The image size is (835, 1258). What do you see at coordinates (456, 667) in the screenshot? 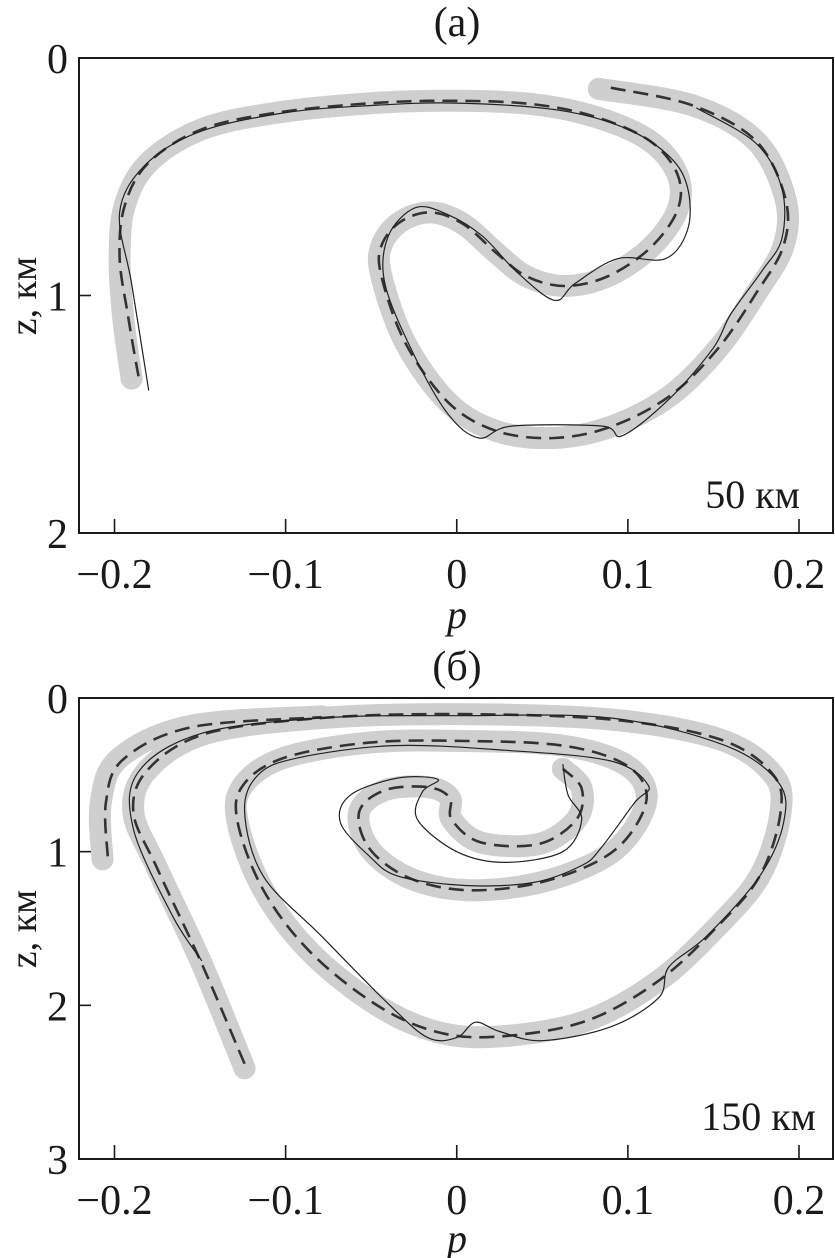
I see `panel-b-title: (б)` at bounding box center [456, 667].